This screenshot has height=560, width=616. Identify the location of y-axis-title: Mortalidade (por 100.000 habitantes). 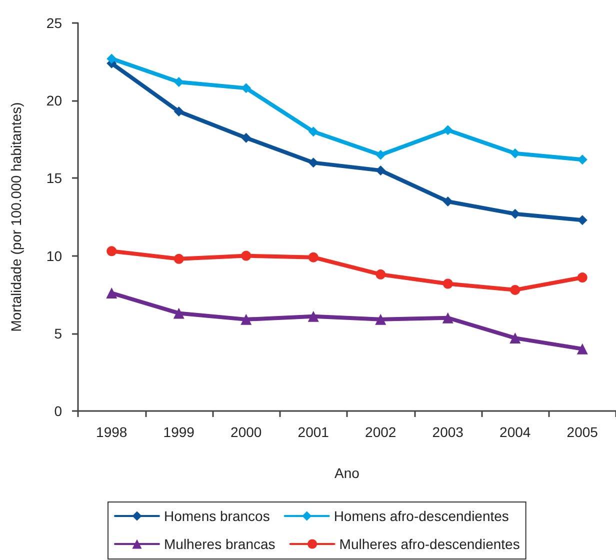
(16, 217).